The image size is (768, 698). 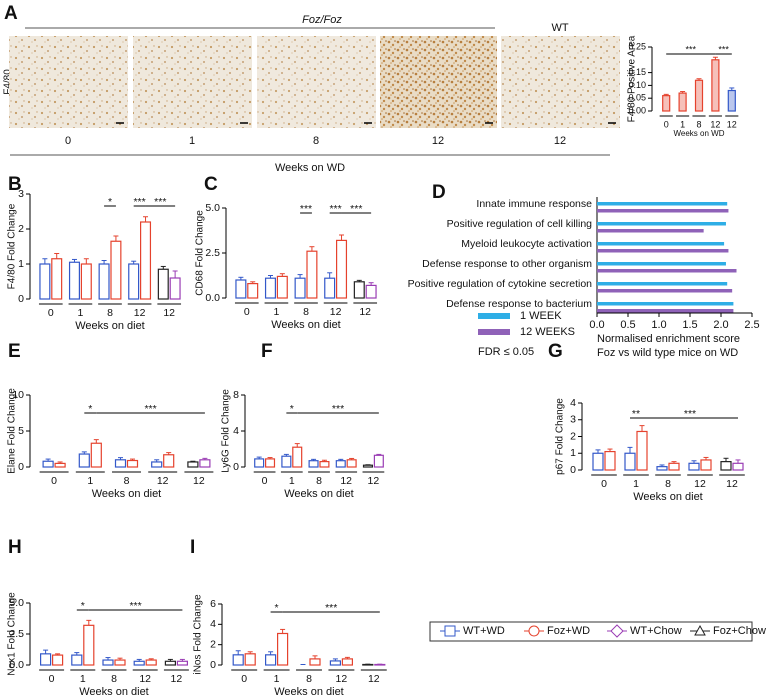 I want to click on y-axis-label: Nox1 Fold Change, so click(x=12, y=634).